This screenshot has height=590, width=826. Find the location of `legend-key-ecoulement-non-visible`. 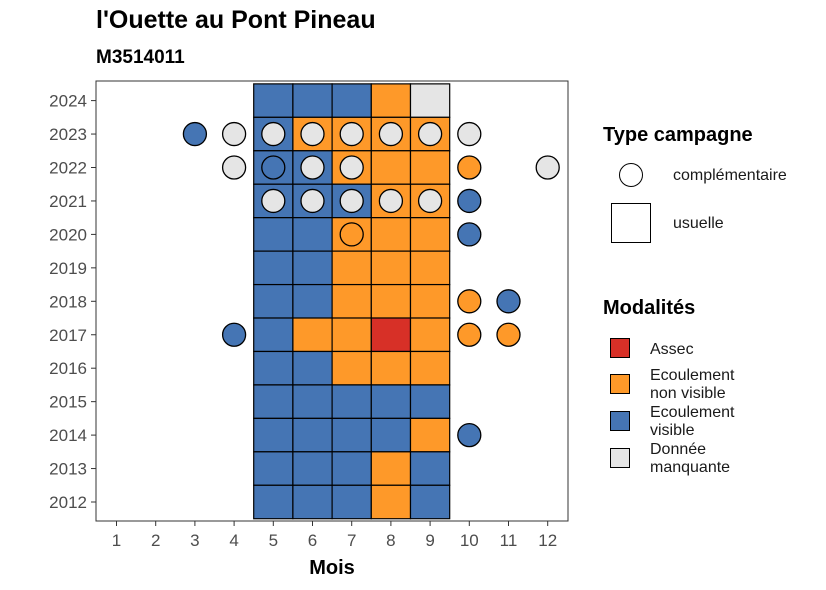

legend-key-ecoulement-non-visible is located at coordinates (620, 384).